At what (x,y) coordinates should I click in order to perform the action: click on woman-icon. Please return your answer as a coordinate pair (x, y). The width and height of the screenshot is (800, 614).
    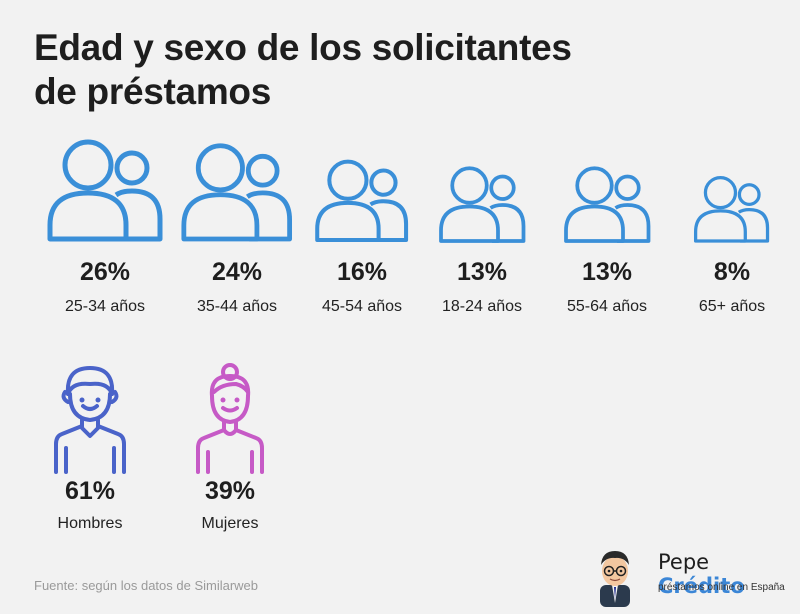
    Looking at the image, I should click on (230, 418).